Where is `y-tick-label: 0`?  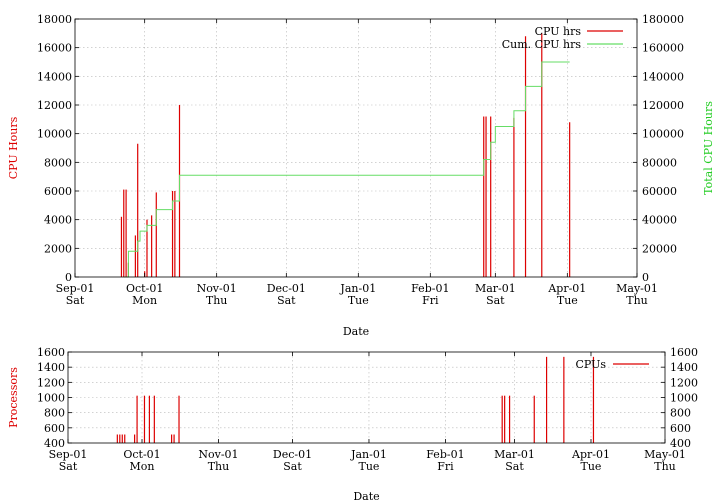
y-tick-label: 0 is located at coordinates (68, 277).